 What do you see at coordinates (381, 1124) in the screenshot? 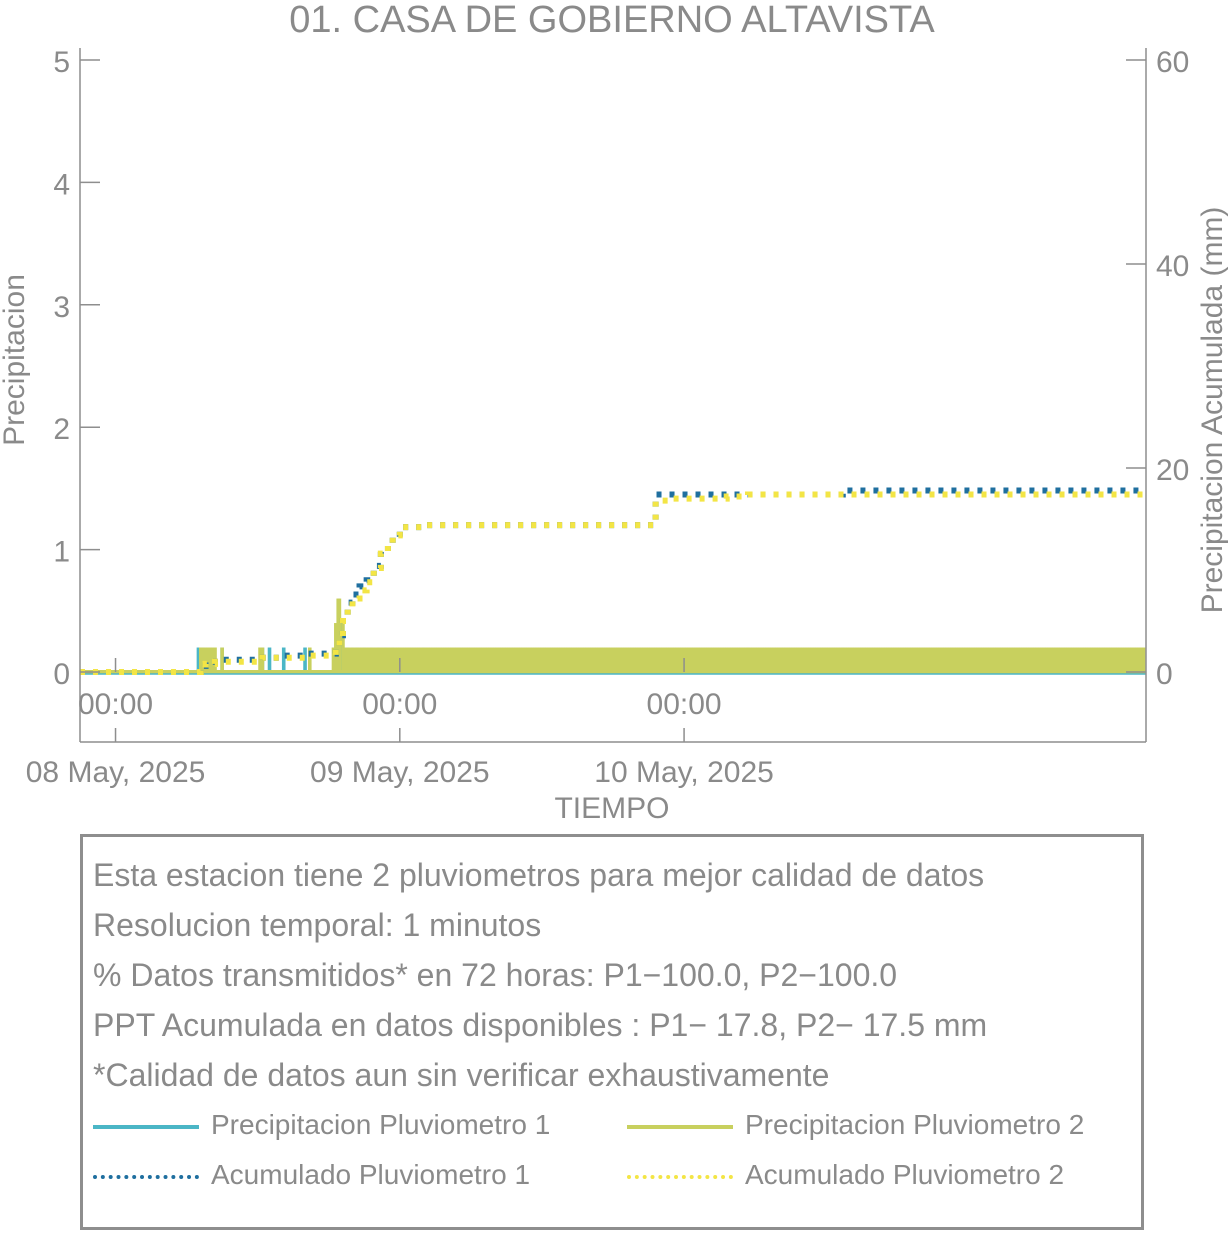
I see `legend-label-precip-p1: Precipitacion Pluviometro 1` at bounding box center [381, 1124].